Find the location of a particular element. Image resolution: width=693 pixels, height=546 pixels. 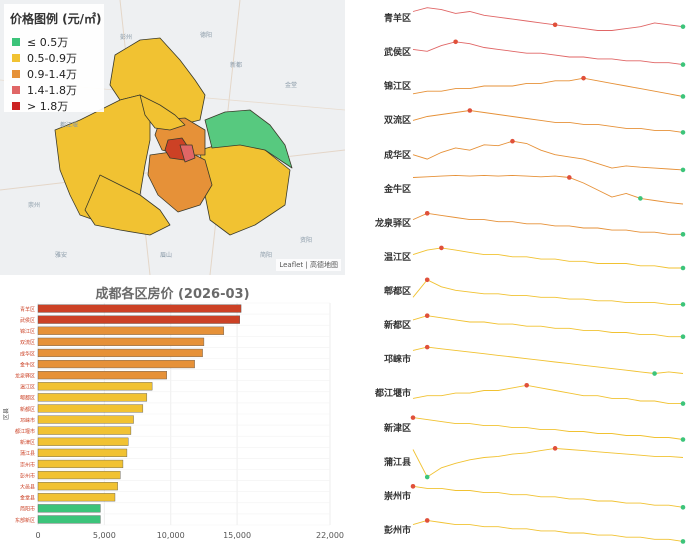

sparkline-label: 龙泉驿区 is located at coordinates (392, 223).